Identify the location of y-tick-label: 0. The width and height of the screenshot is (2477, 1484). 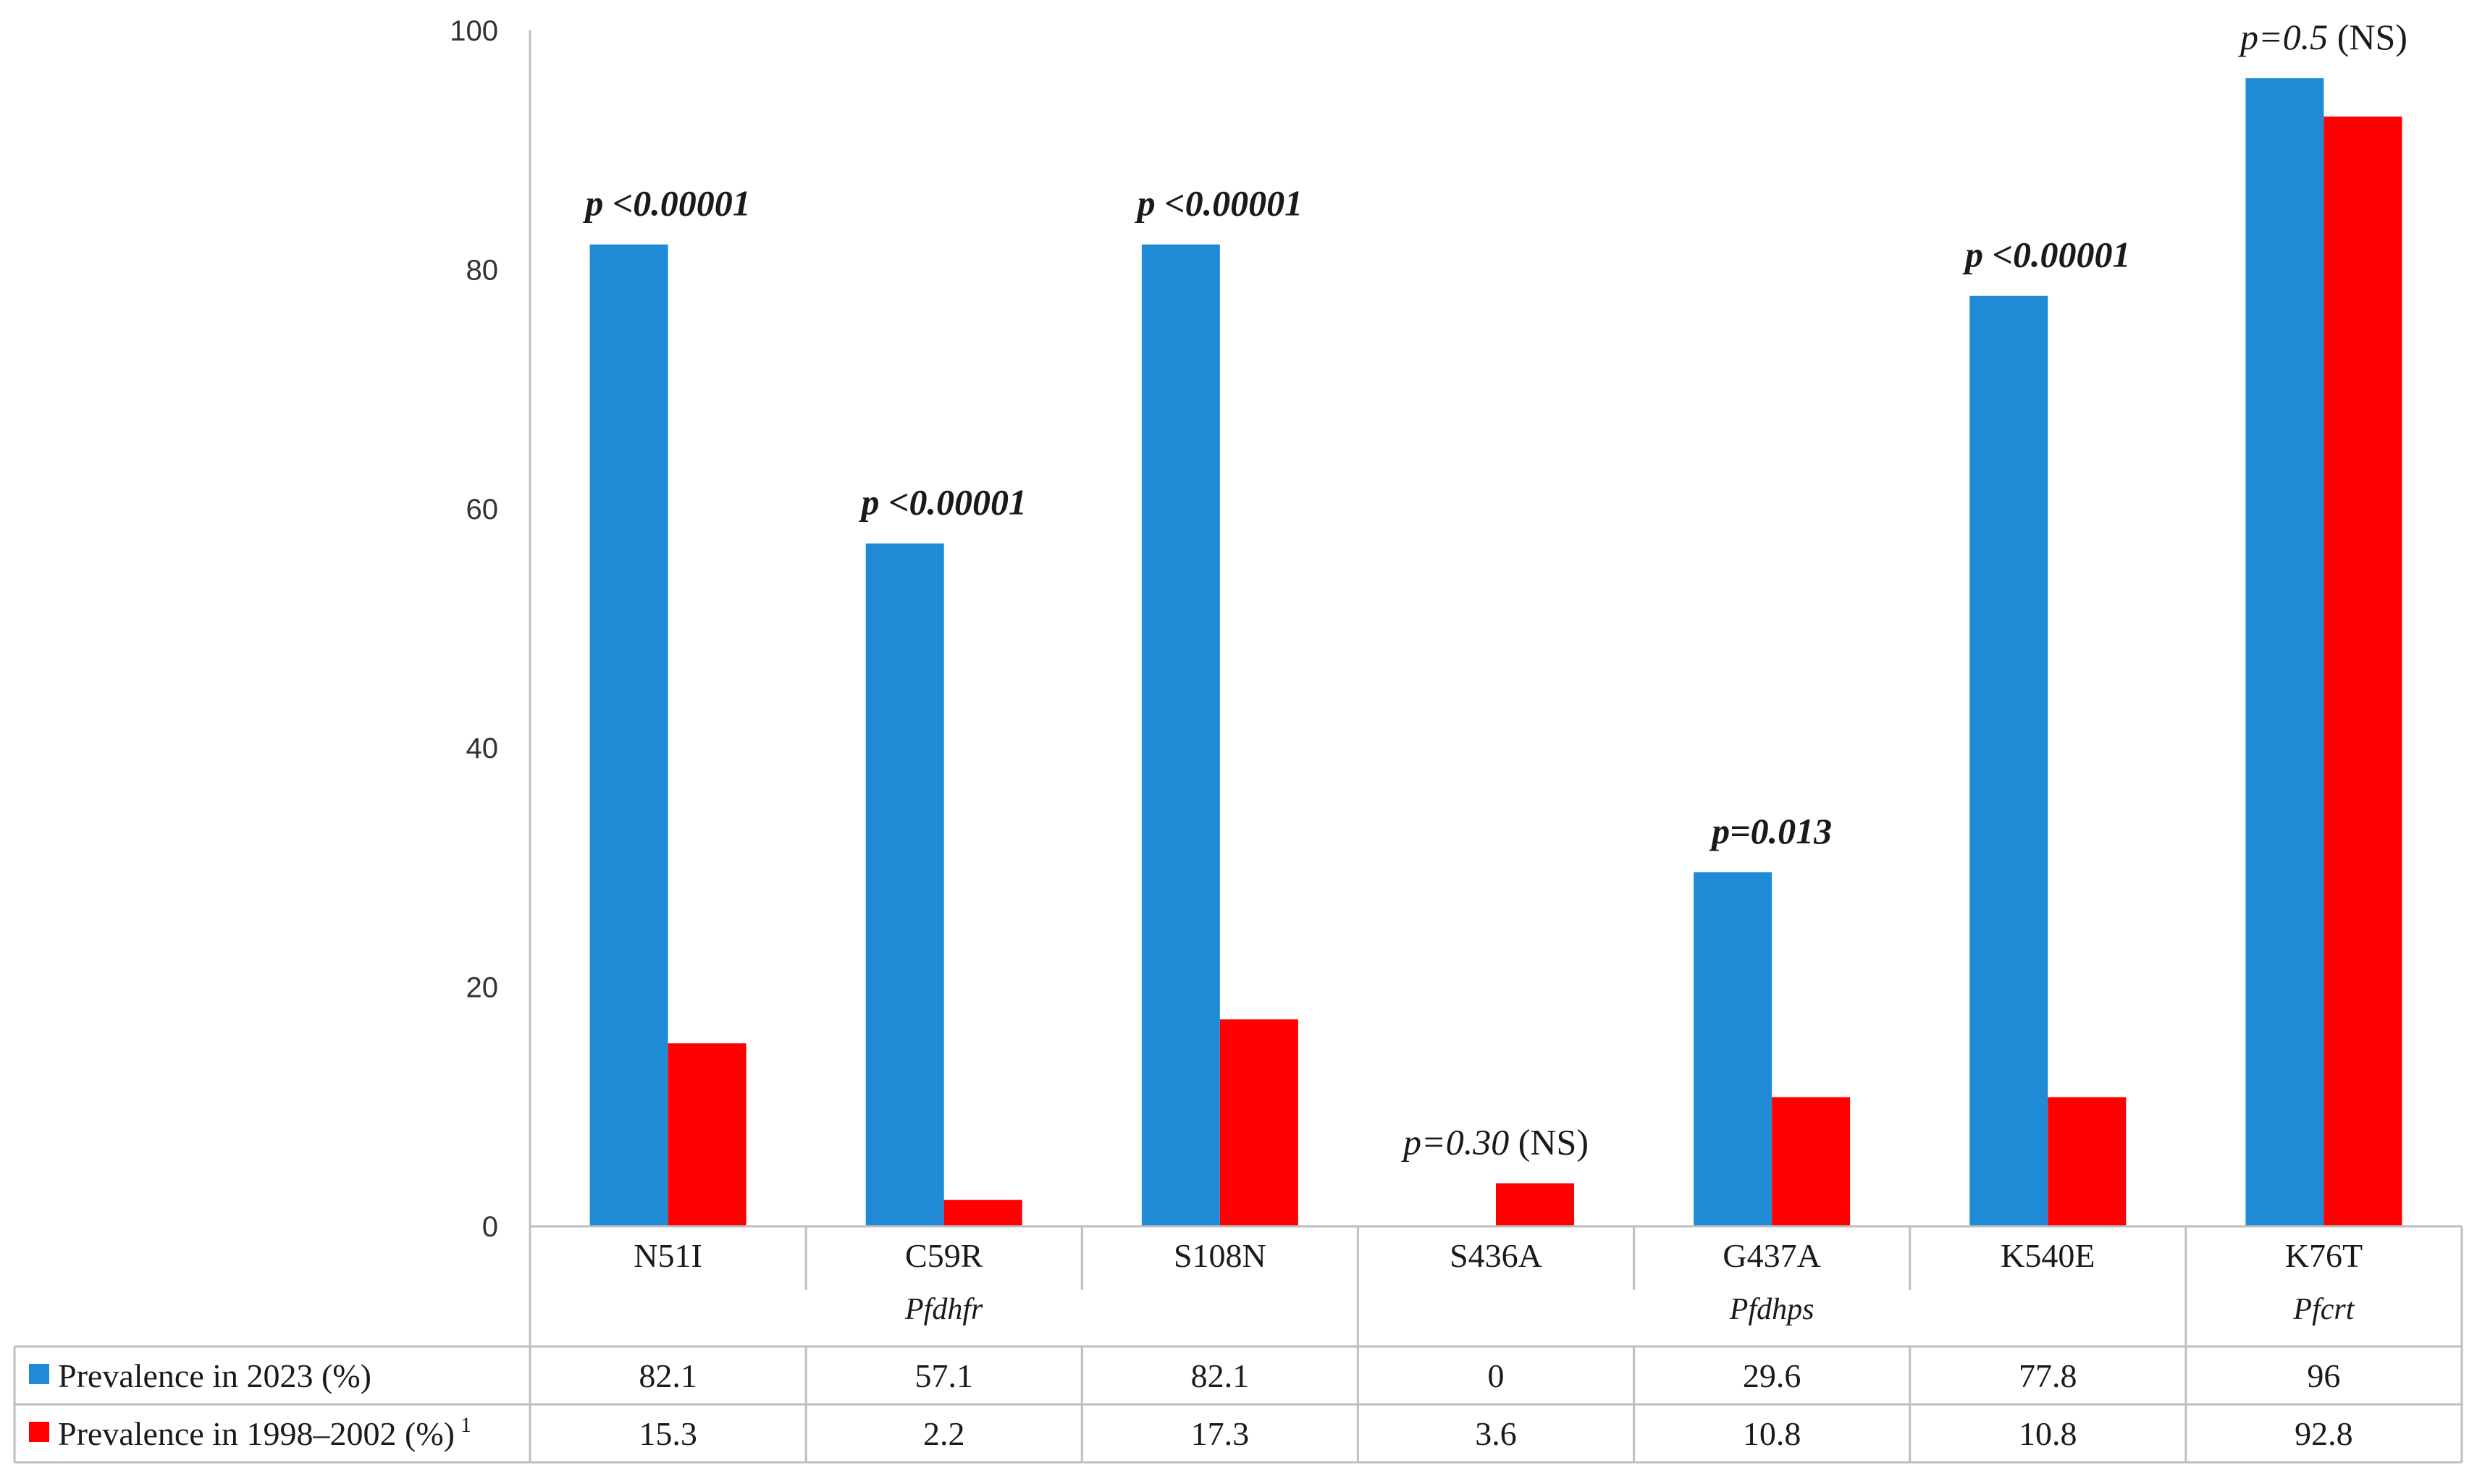
(490, 1227).